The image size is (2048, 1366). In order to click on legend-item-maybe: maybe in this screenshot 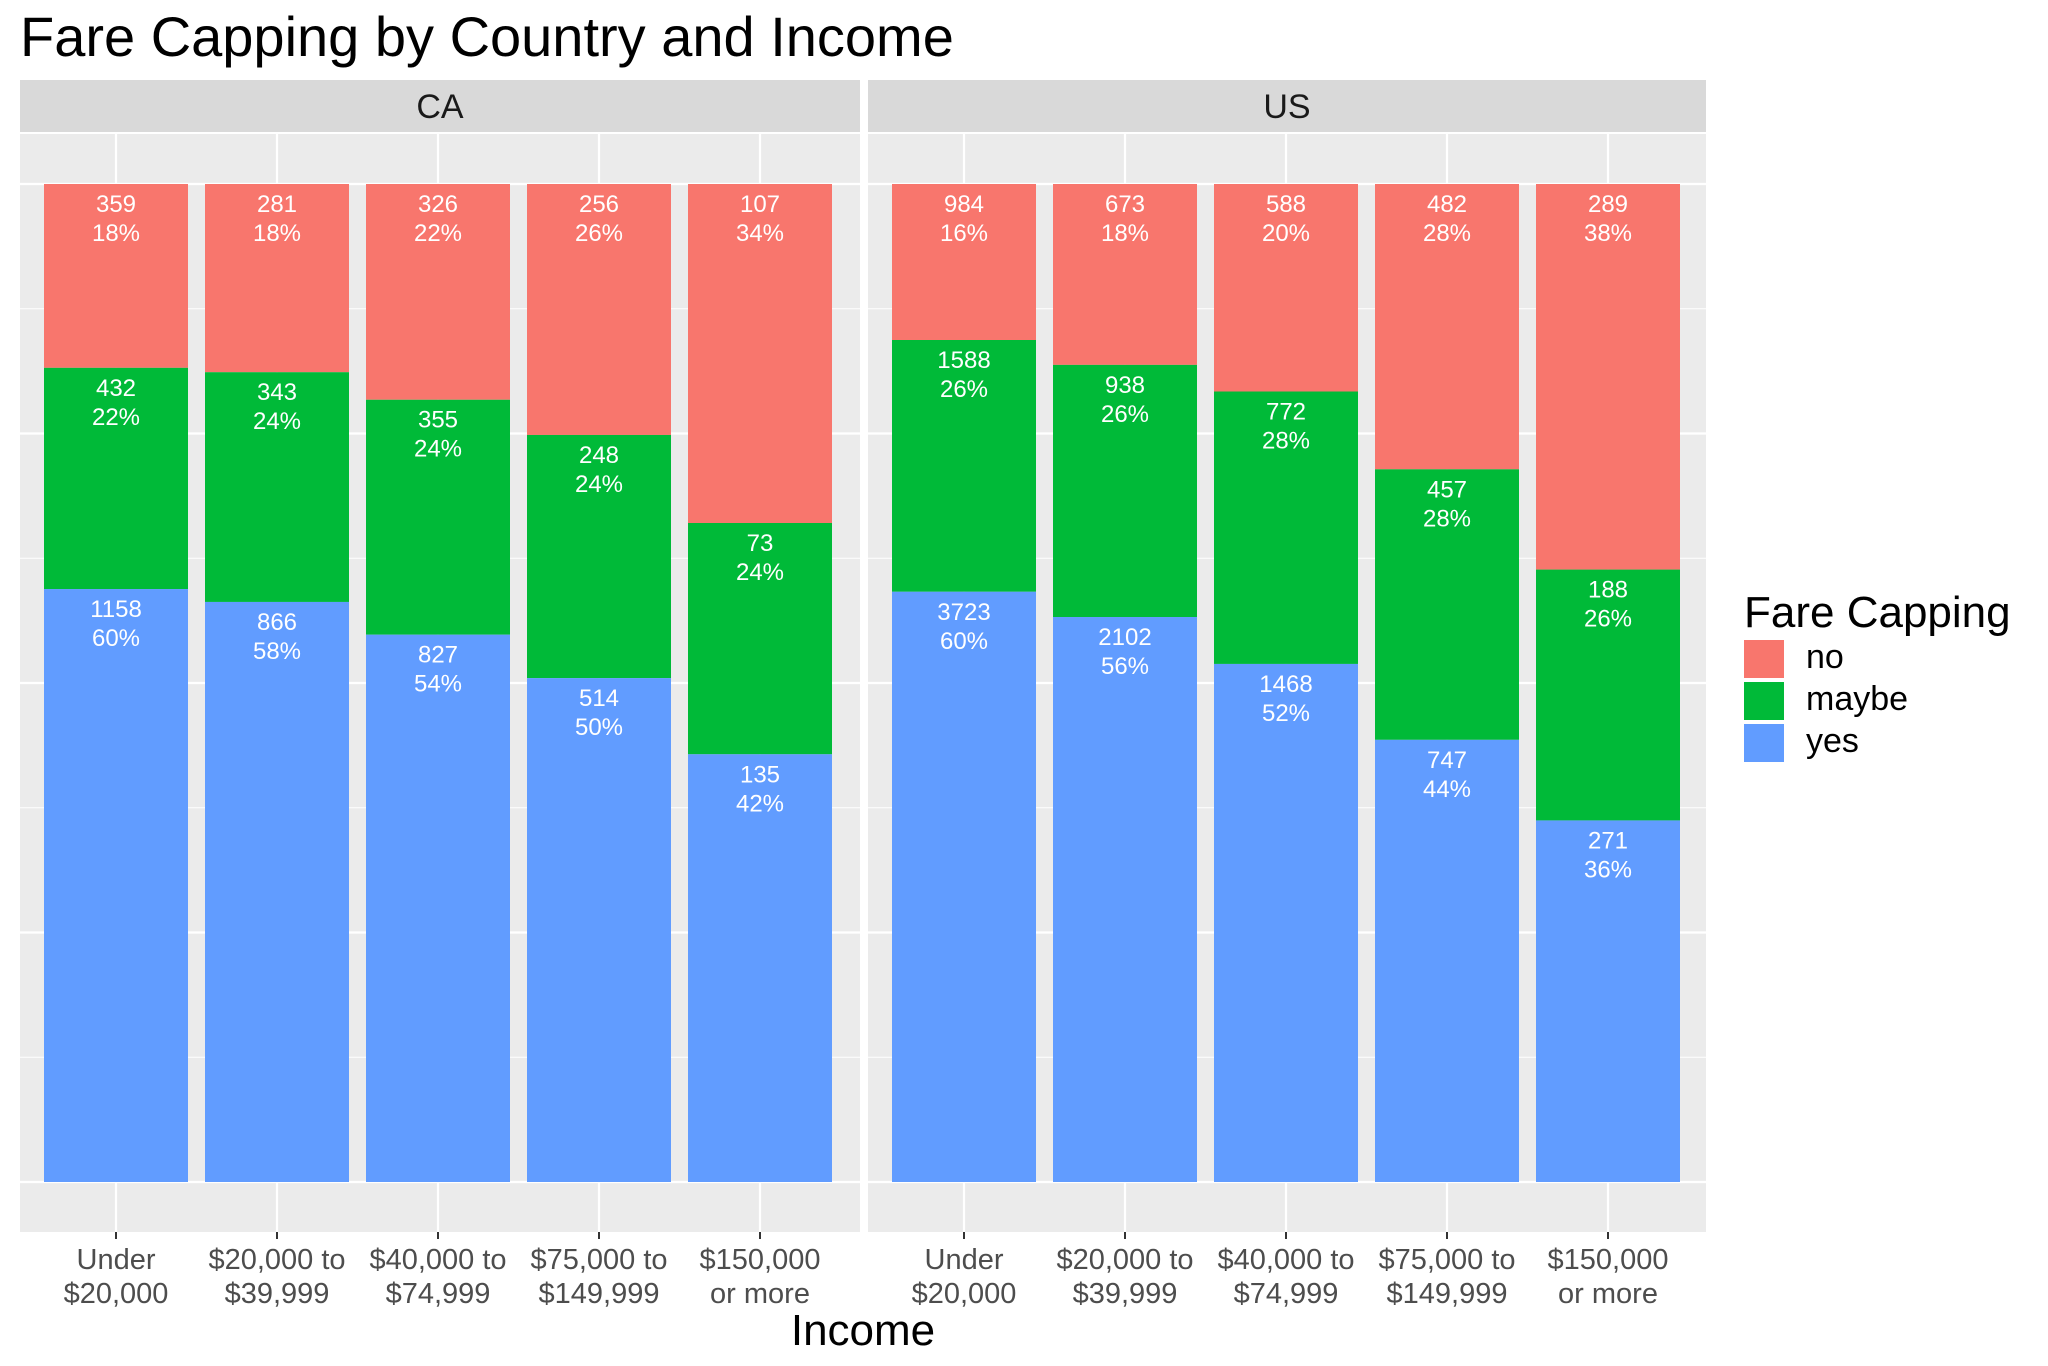, I will do `click(1877, 701)`.